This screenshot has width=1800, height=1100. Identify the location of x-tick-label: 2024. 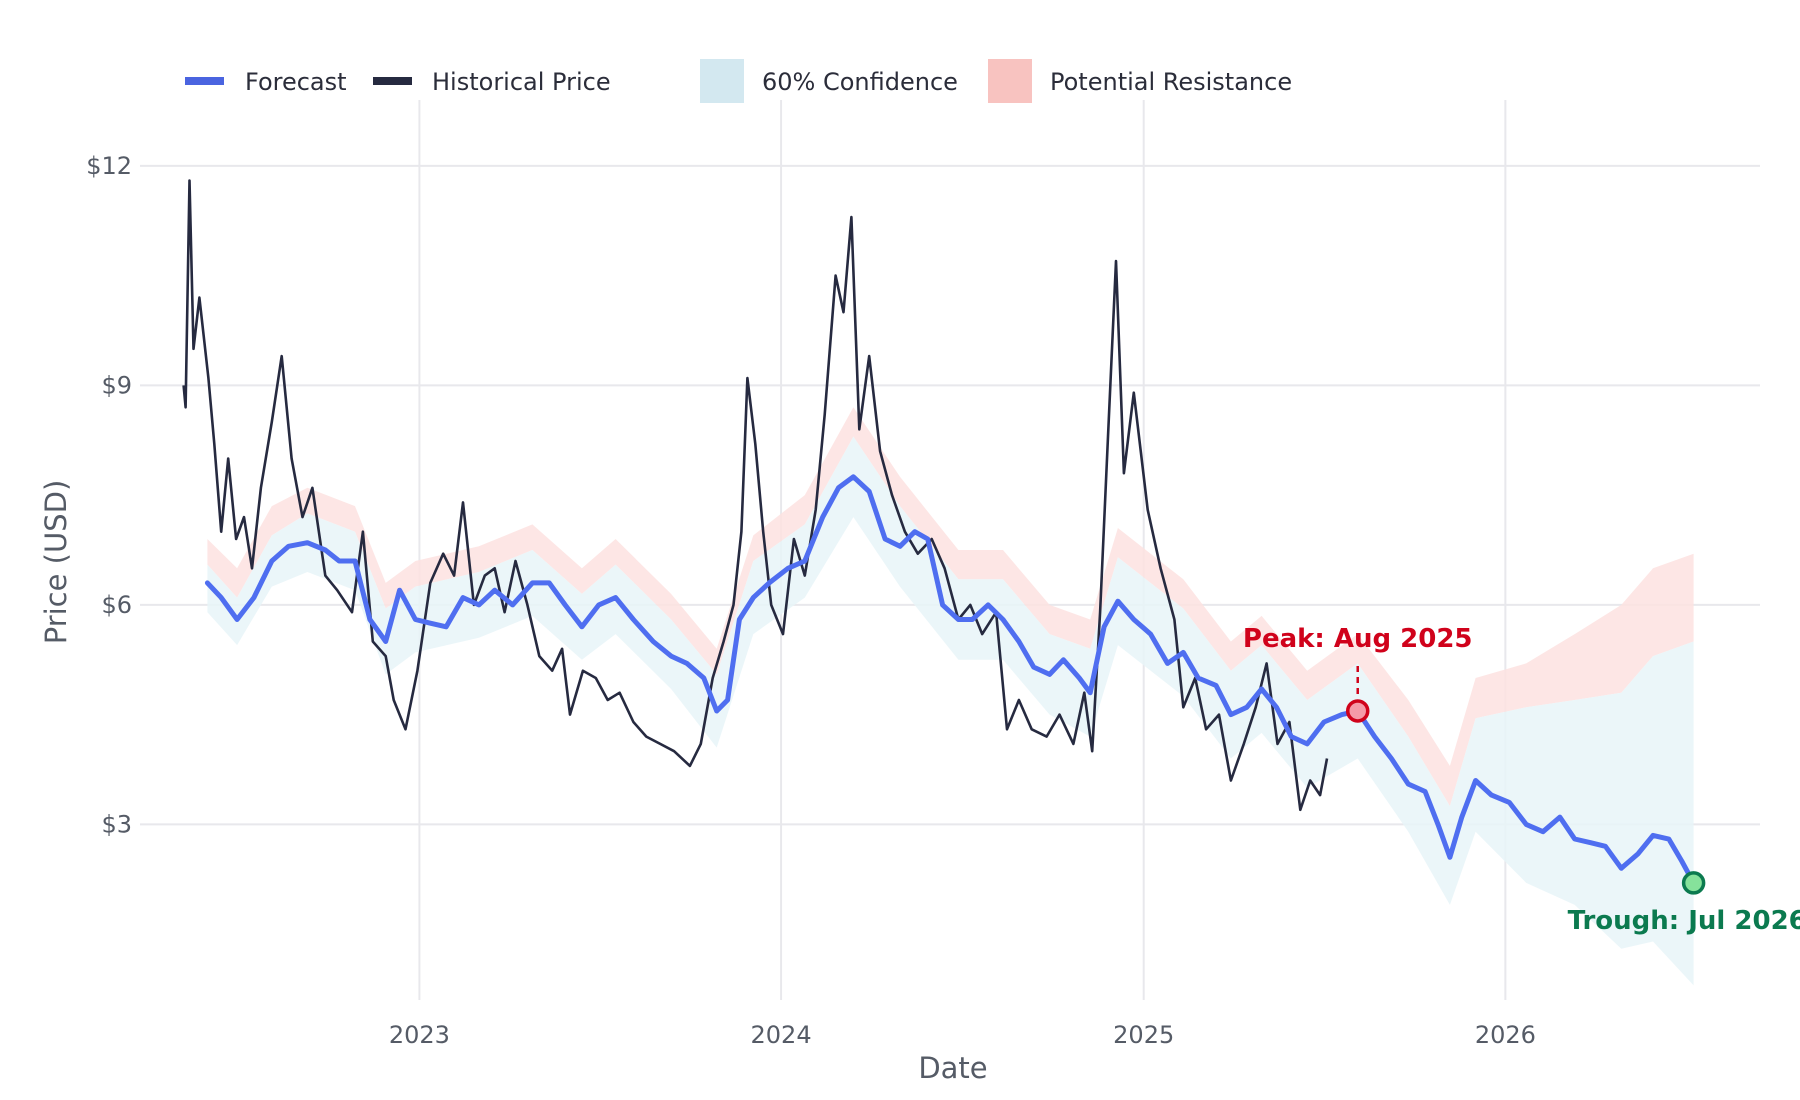
(781, 1035).